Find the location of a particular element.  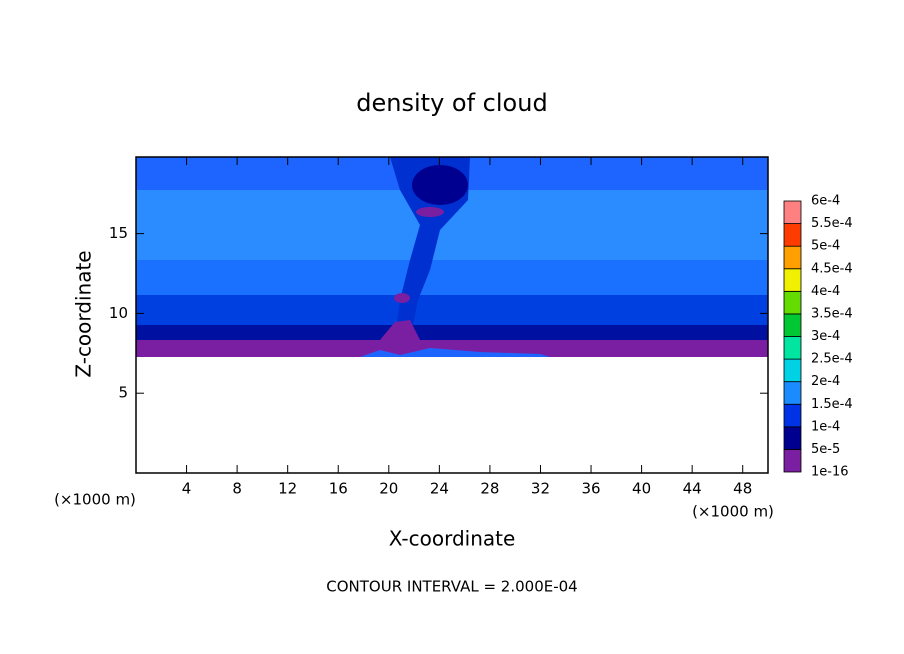

colorbar-label: 1e-4 is located at coordinates (825, 426).